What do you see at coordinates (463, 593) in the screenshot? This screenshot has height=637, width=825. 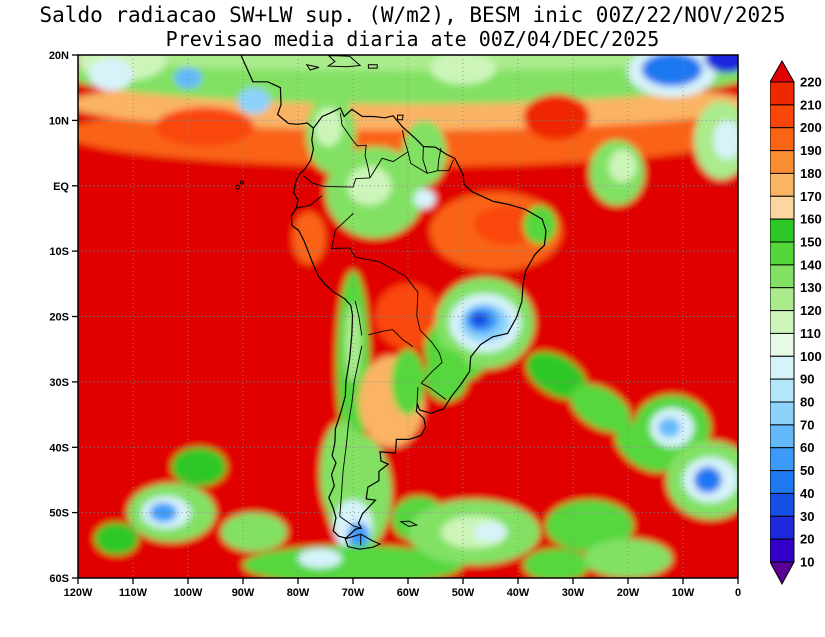 I see `lon-tick-label: 50W` at bounding box center [463, 593].